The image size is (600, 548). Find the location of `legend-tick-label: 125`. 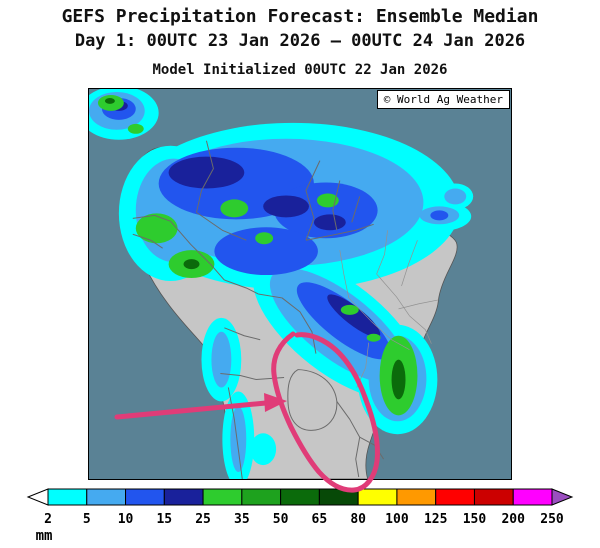

legend-tick-label: 125 is located at coordinates (435, 519).